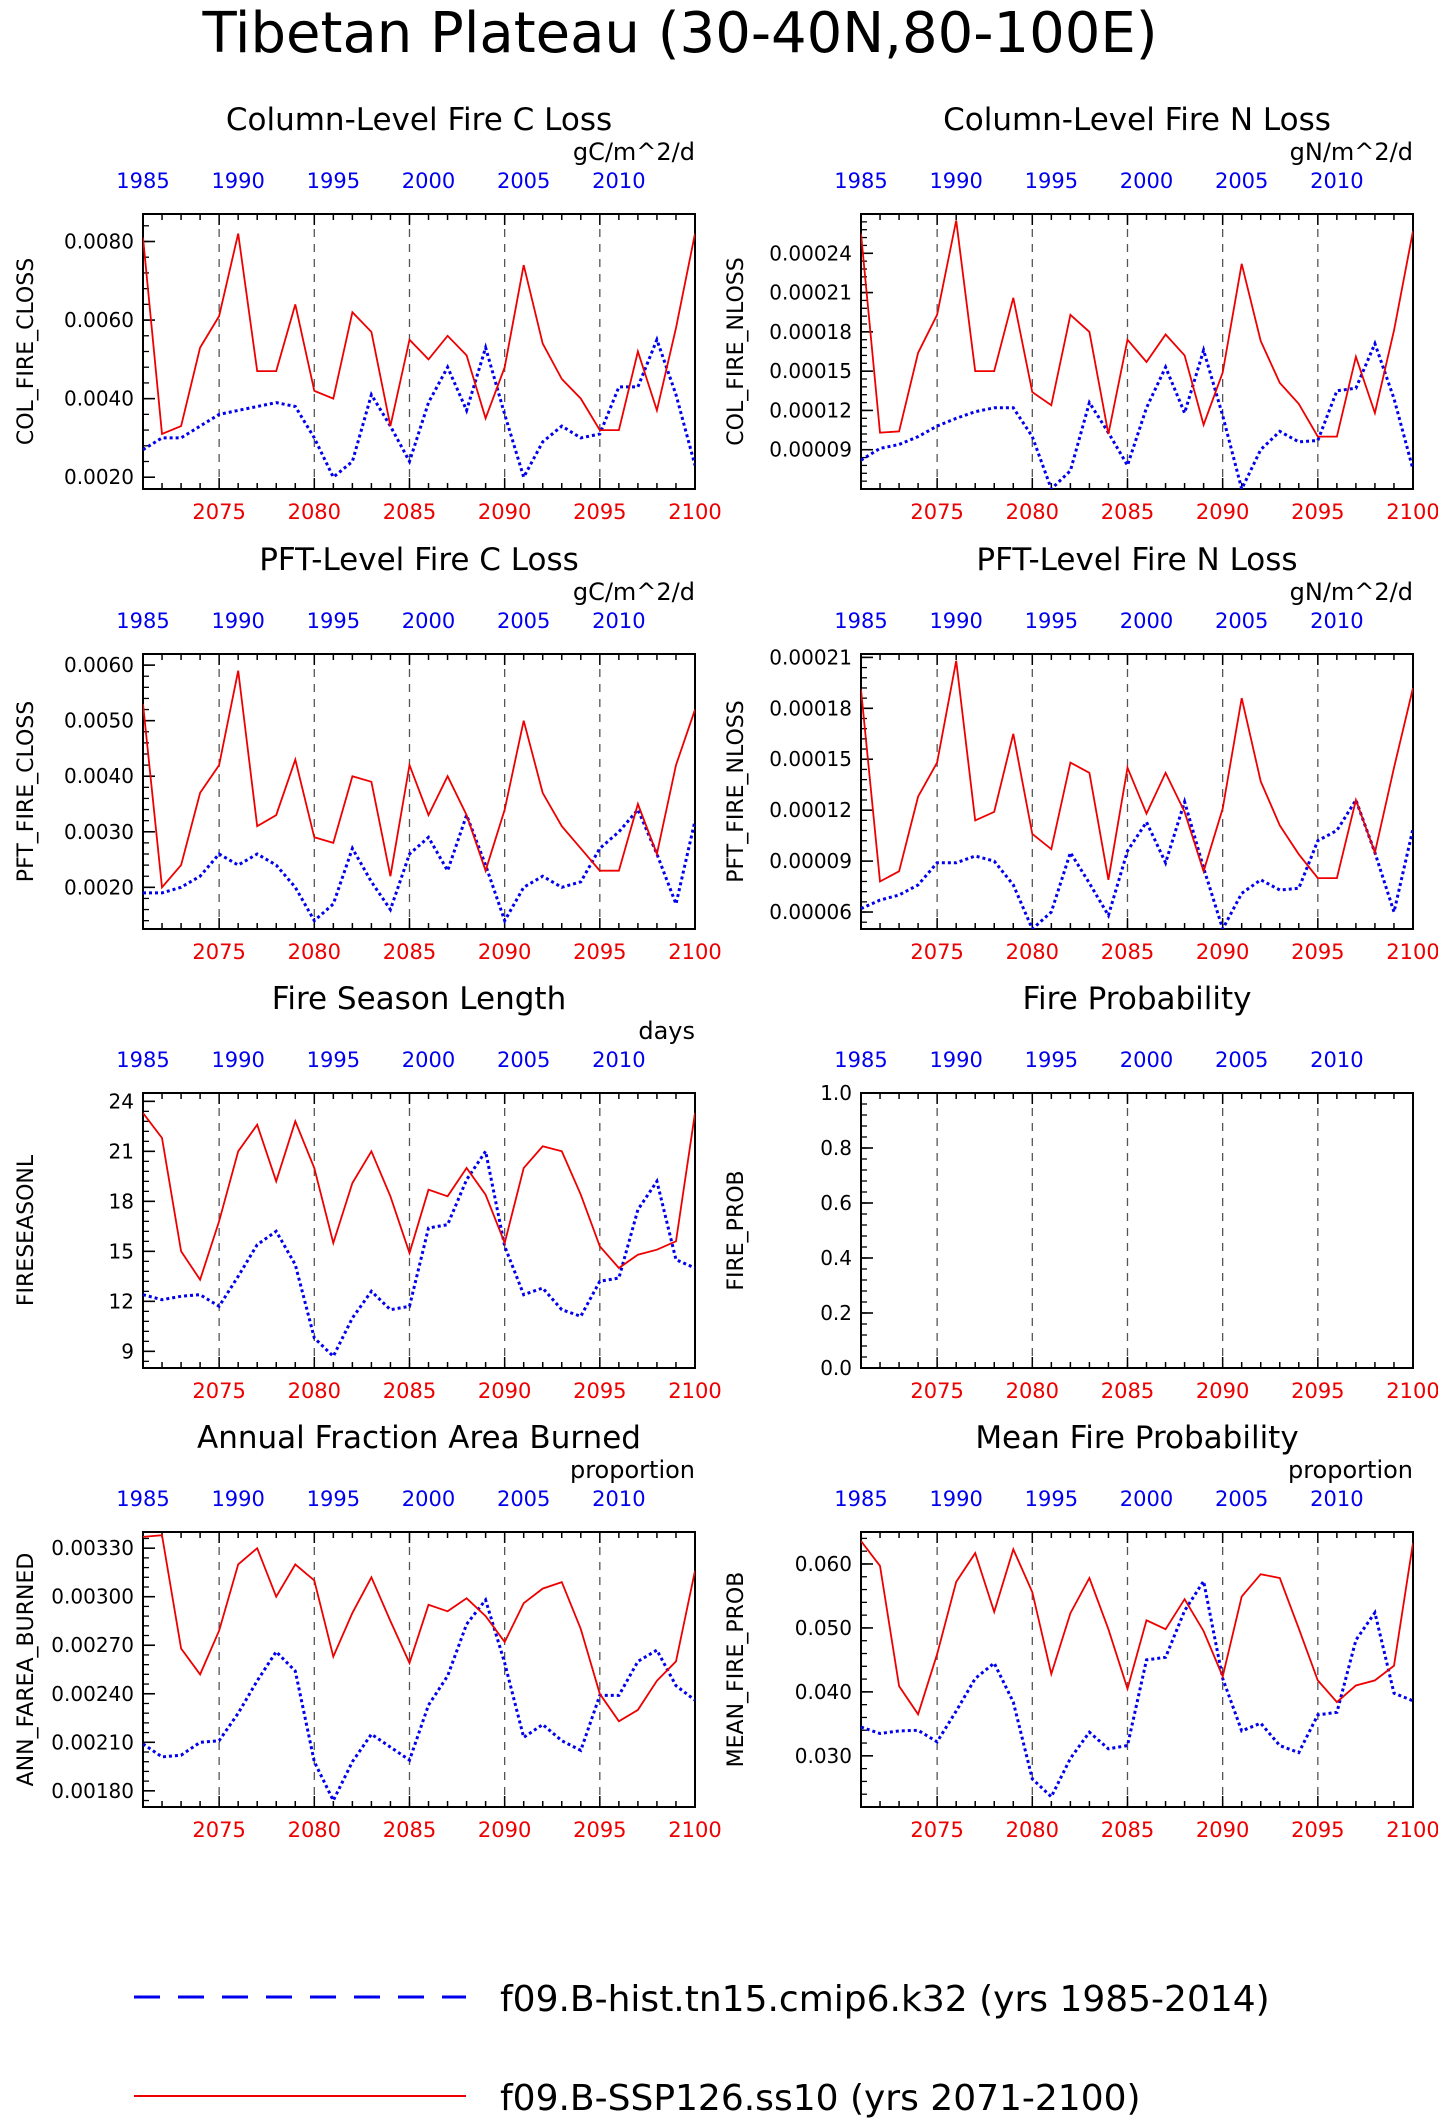  What do you see at coordinates (99, 832) in the screenshot?
I see `y-tick-label: 0.0030` at bounding box center [99, 832].